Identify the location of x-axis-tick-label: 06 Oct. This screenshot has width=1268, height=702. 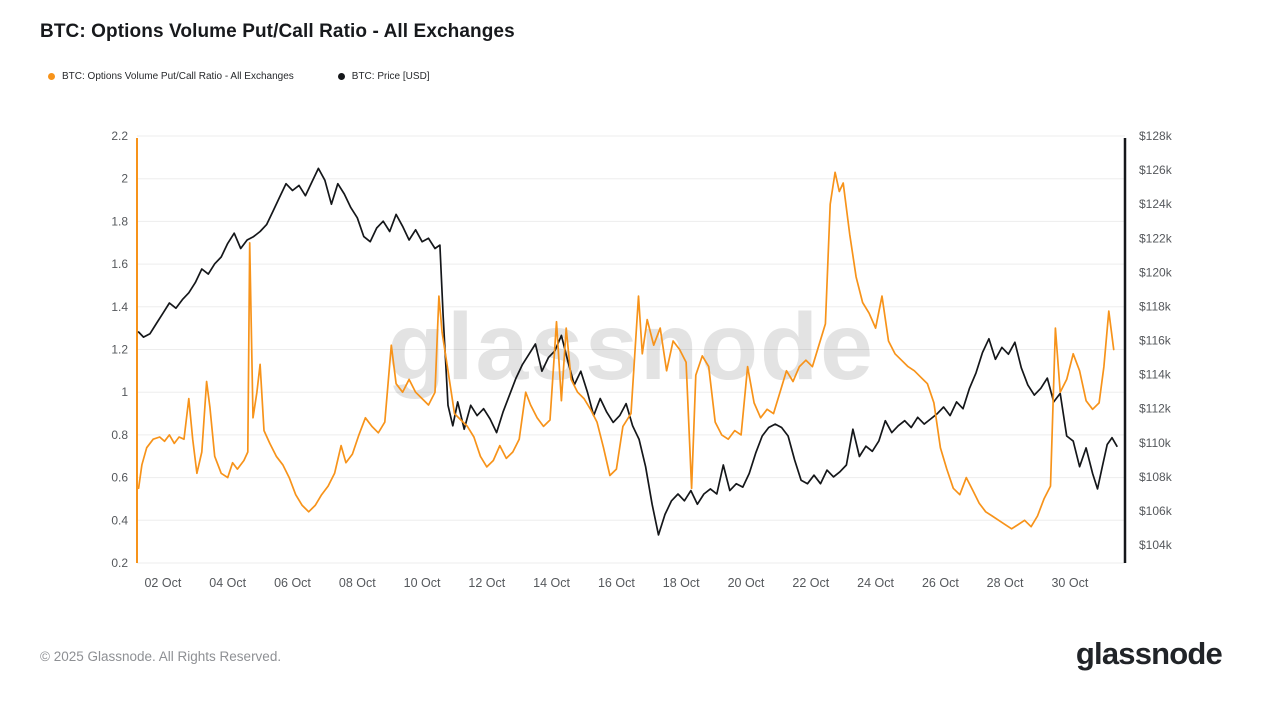
(292, 583).